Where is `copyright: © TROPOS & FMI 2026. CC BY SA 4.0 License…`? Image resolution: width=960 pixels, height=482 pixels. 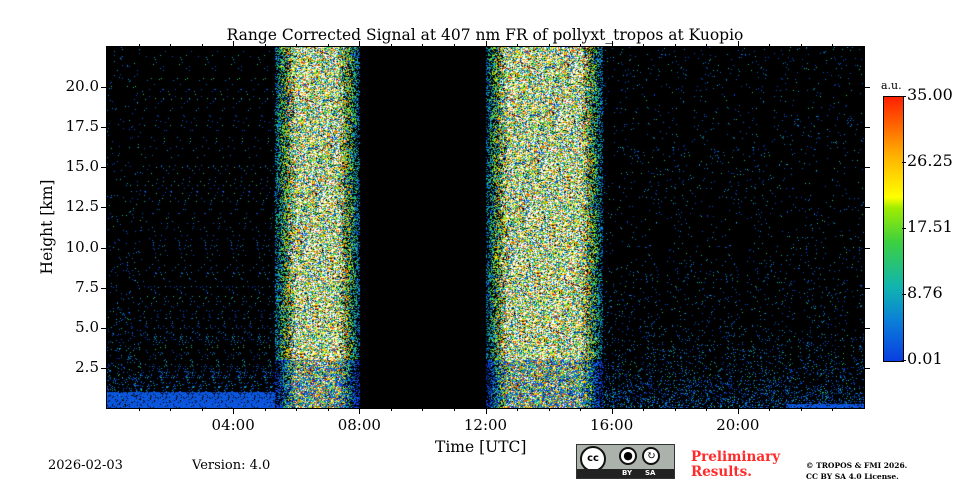 copyright: © TROPOS & FMI 2026. CC BY SA 4.0 License… is located at coordinates (856, 471).